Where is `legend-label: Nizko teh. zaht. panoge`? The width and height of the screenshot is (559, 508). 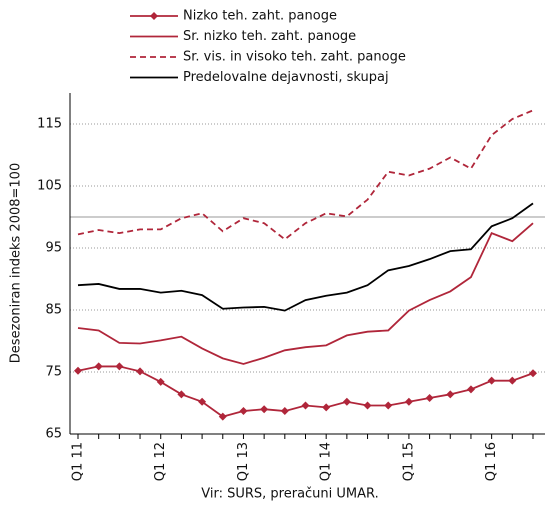
legend-label: Nizko teh. zaht. panoge is located at coordinates (260, 16).